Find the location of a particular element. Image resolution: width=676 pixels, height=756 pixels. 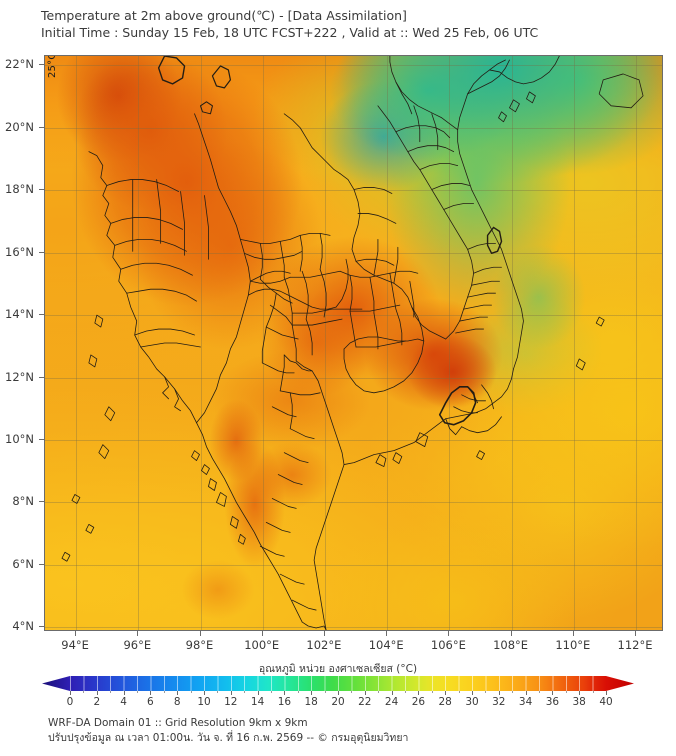

y-axis-label: 4°N is located at coordinates (23, 626).